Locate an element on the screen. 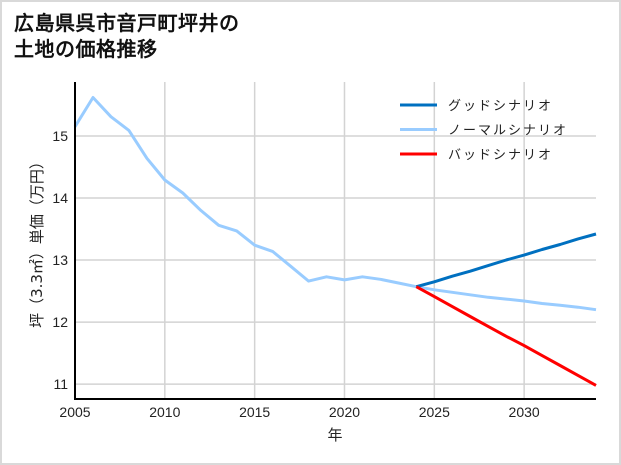  y-tick-label: 12 is located at coordinates (60, 322).